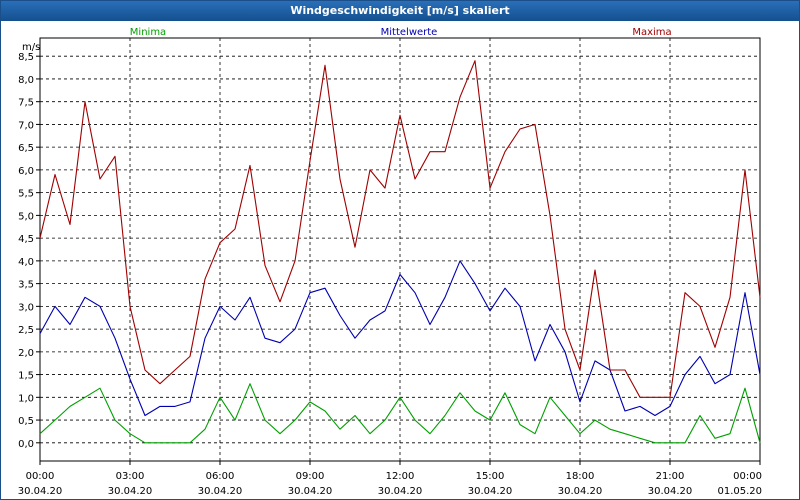 This screenshot has width=800, height=500. Describe the element at coordinates (409, 32) in the screenshot. I see `legend-mittelwerte: Mittelwerte` at that location.